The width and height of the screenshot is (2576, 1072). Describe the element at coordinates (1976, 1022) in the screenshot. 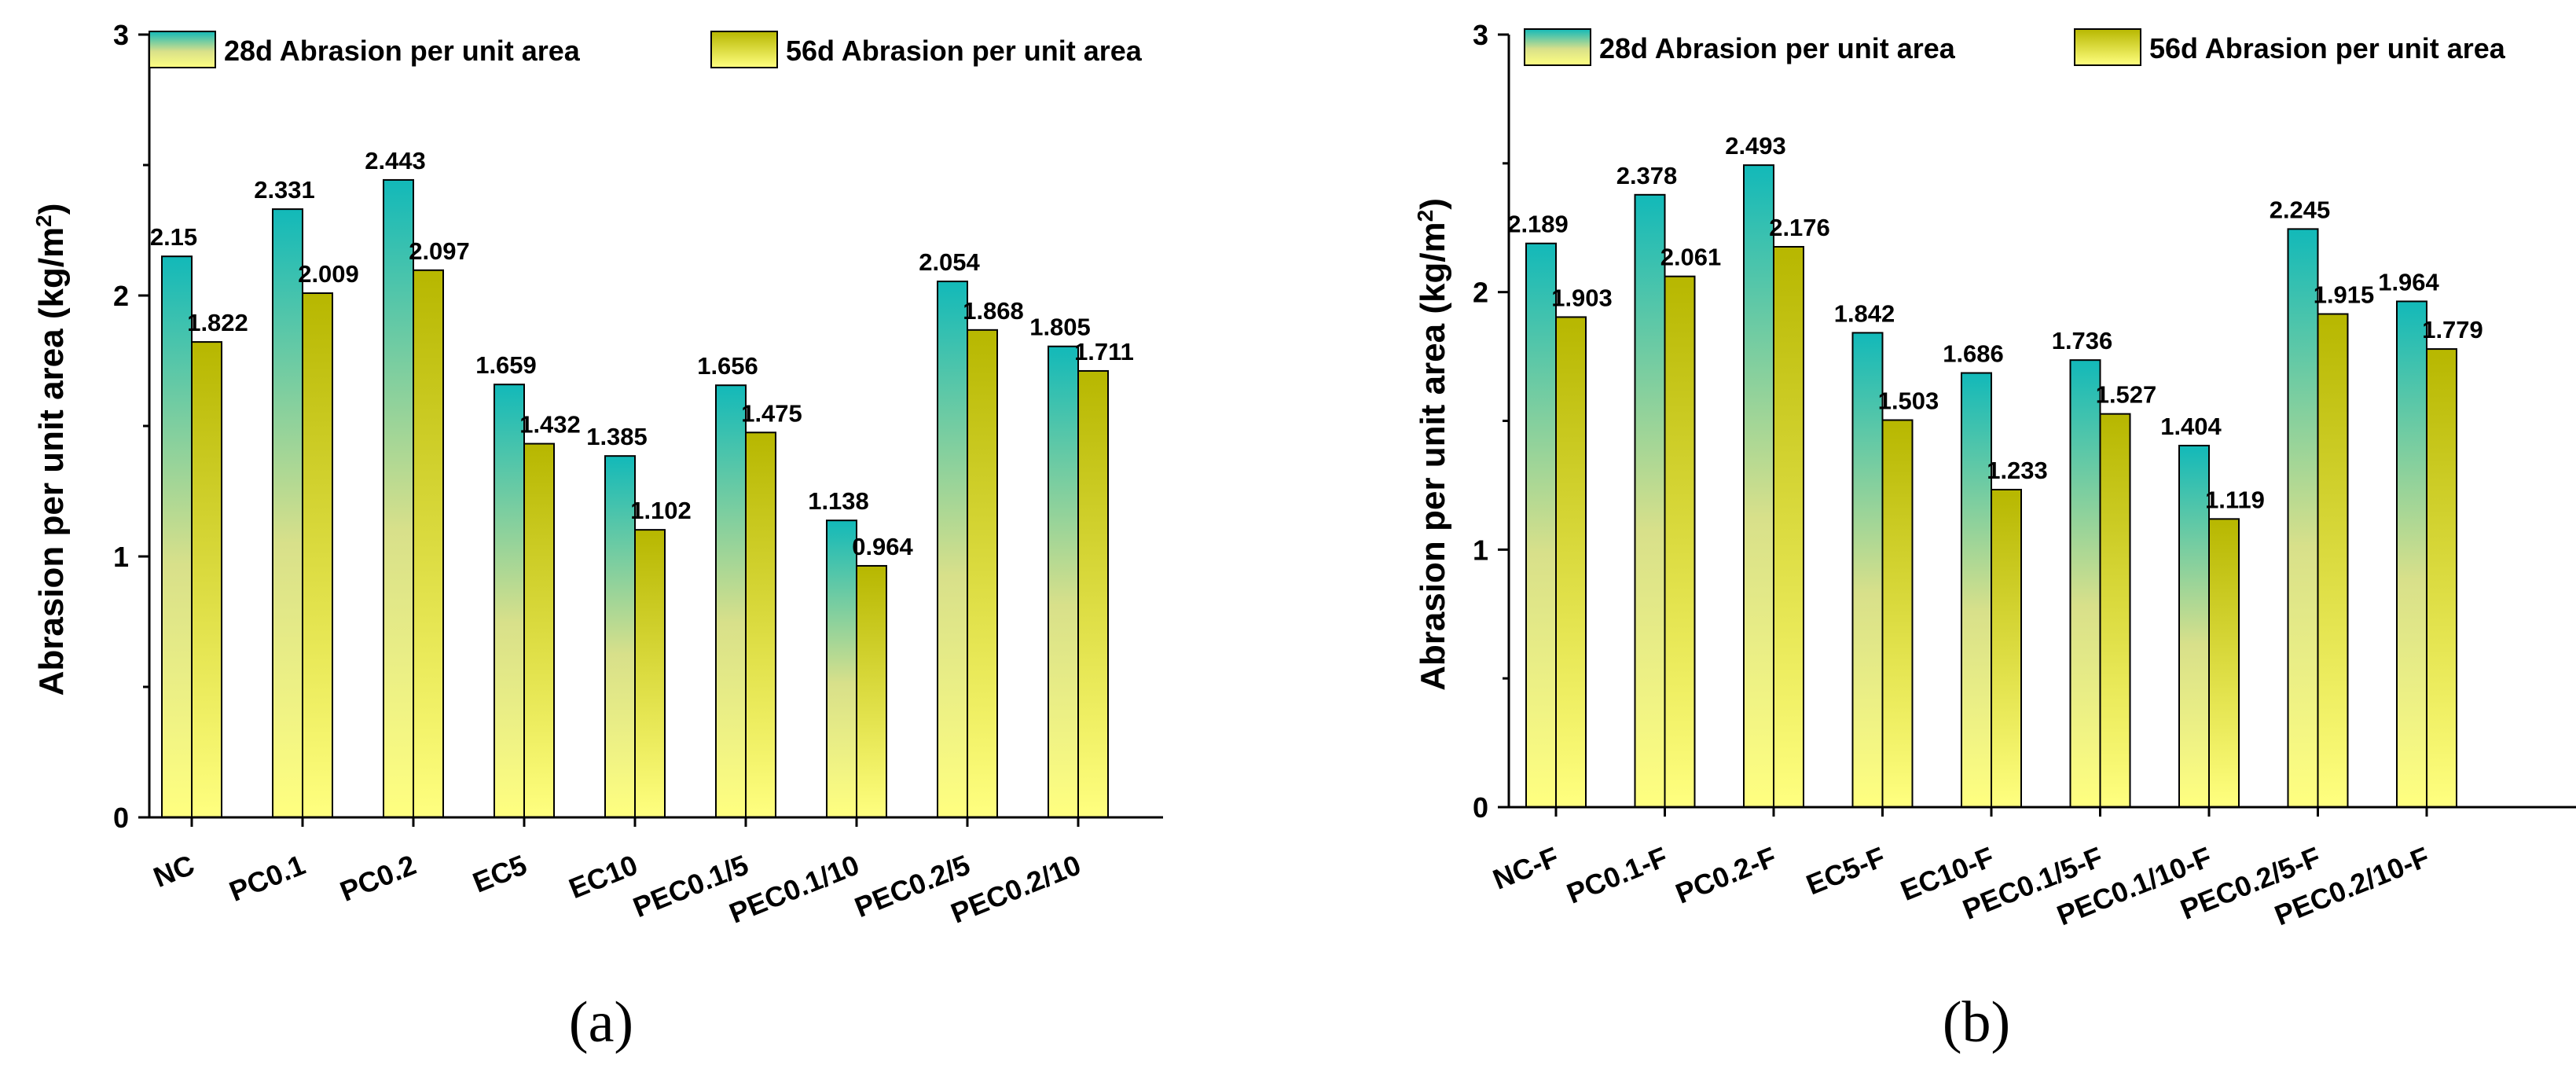

I see `panel-label: (b)` at that location.